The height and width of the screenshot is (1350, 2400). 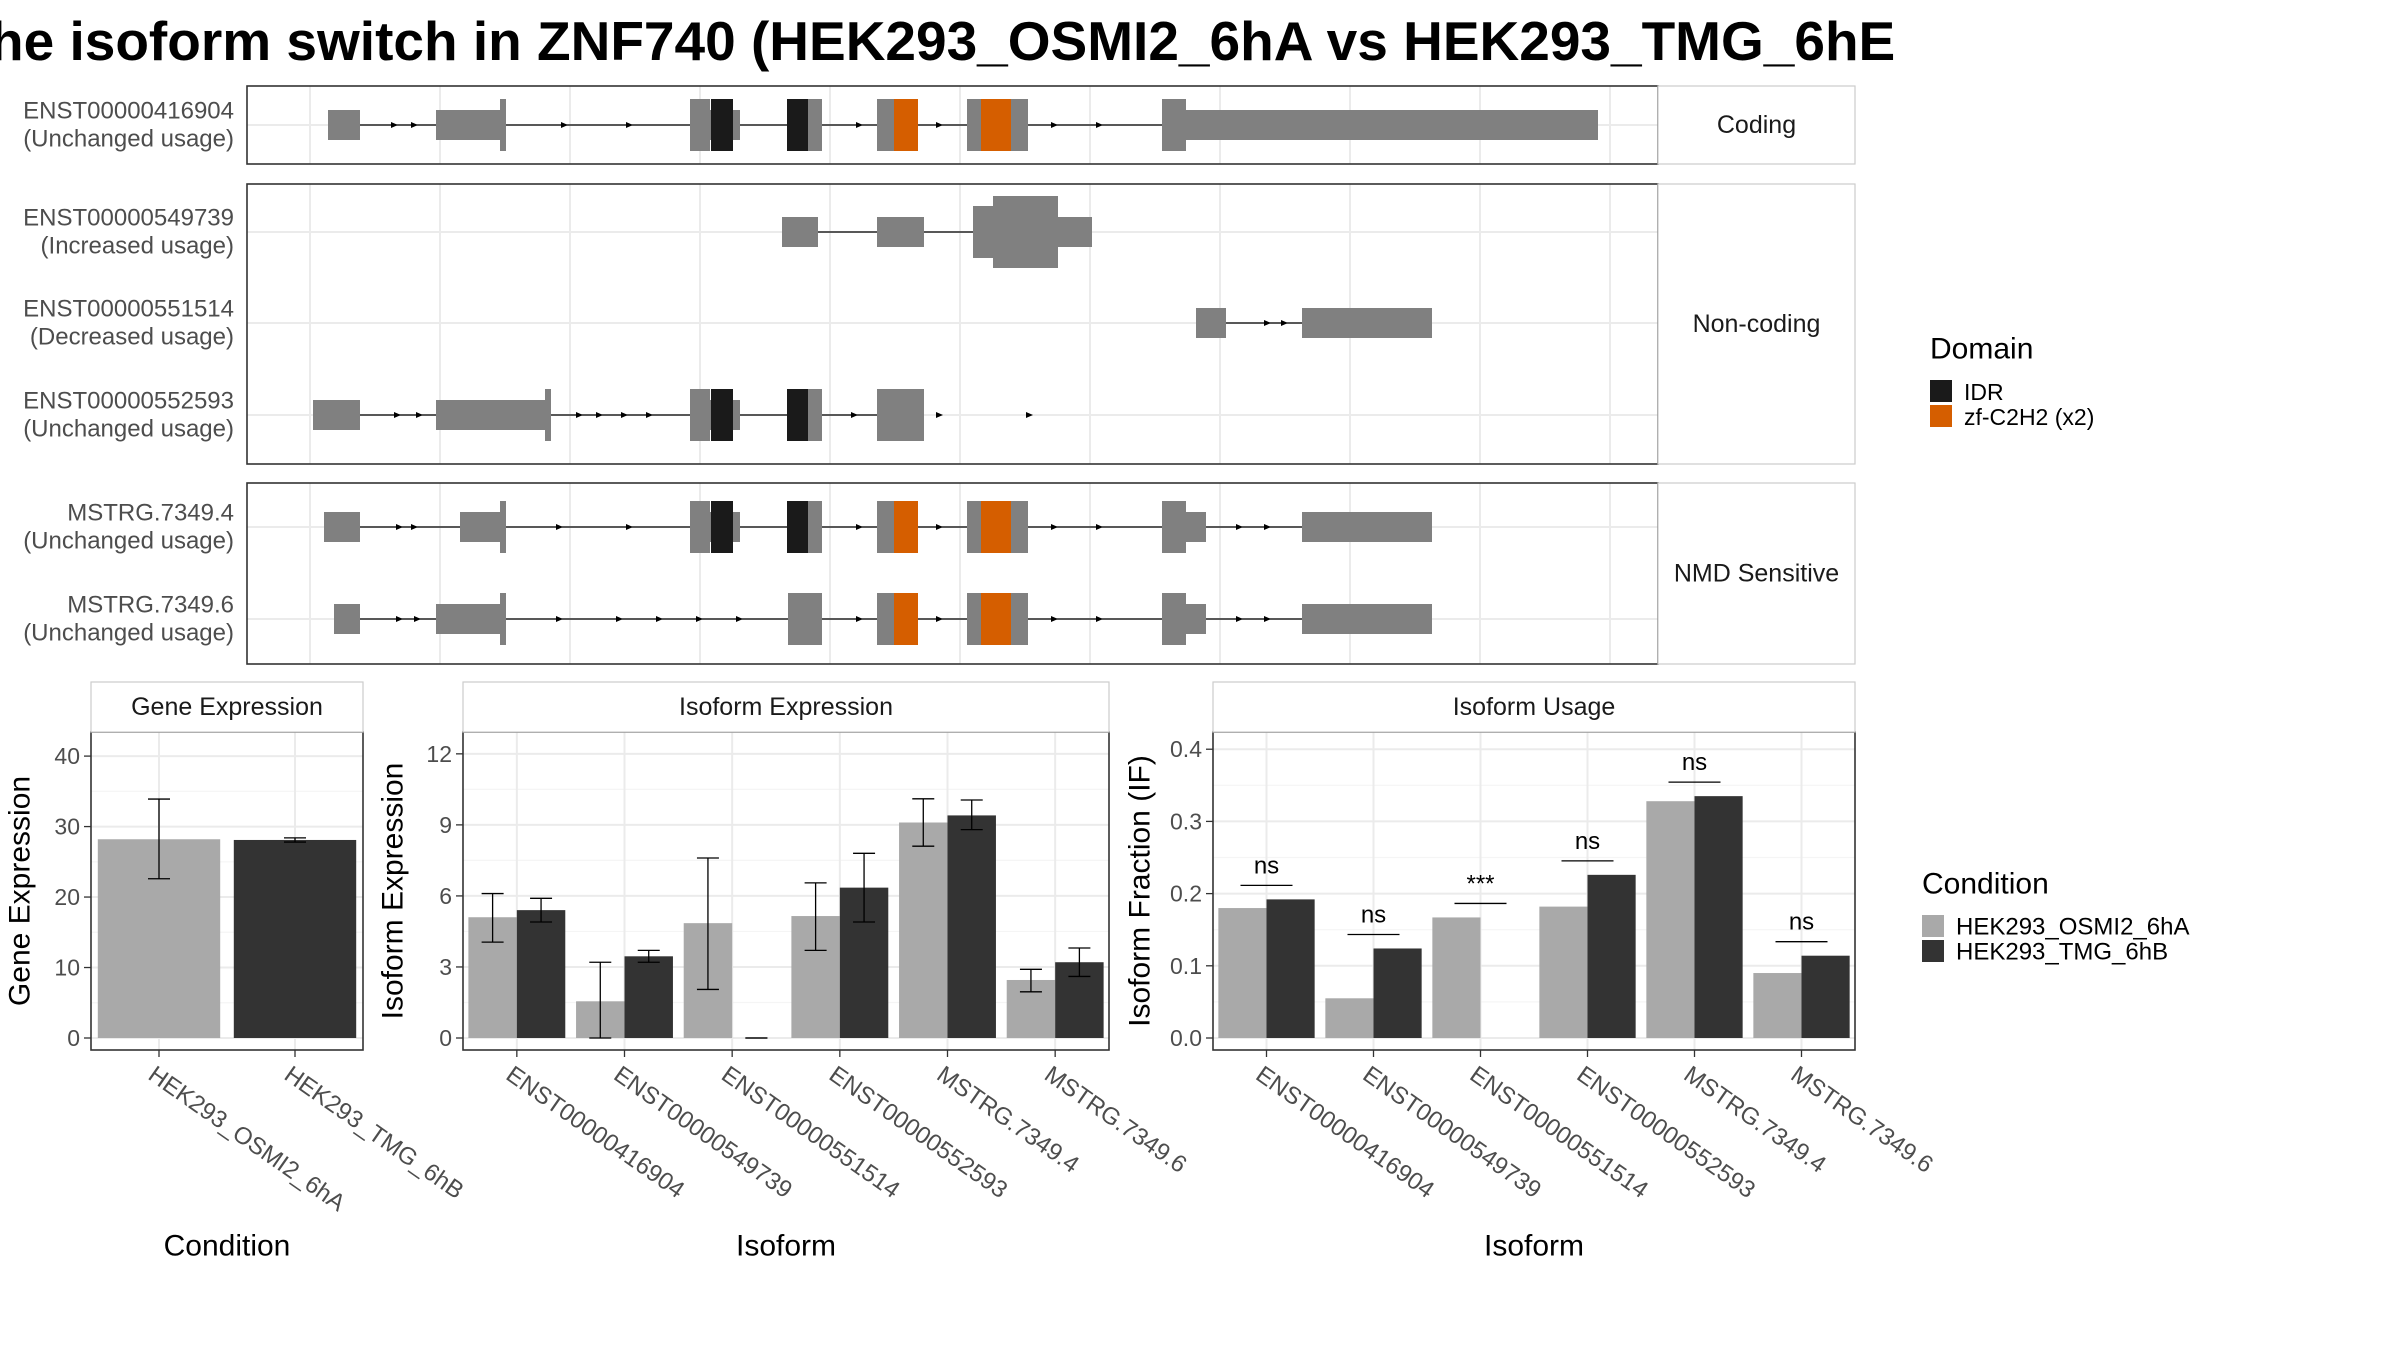 What do you see at coordinates (128, 218) in the screenshot?
I see `transcript-id-label: ENST00000549739` at bounding box center [128, 218].